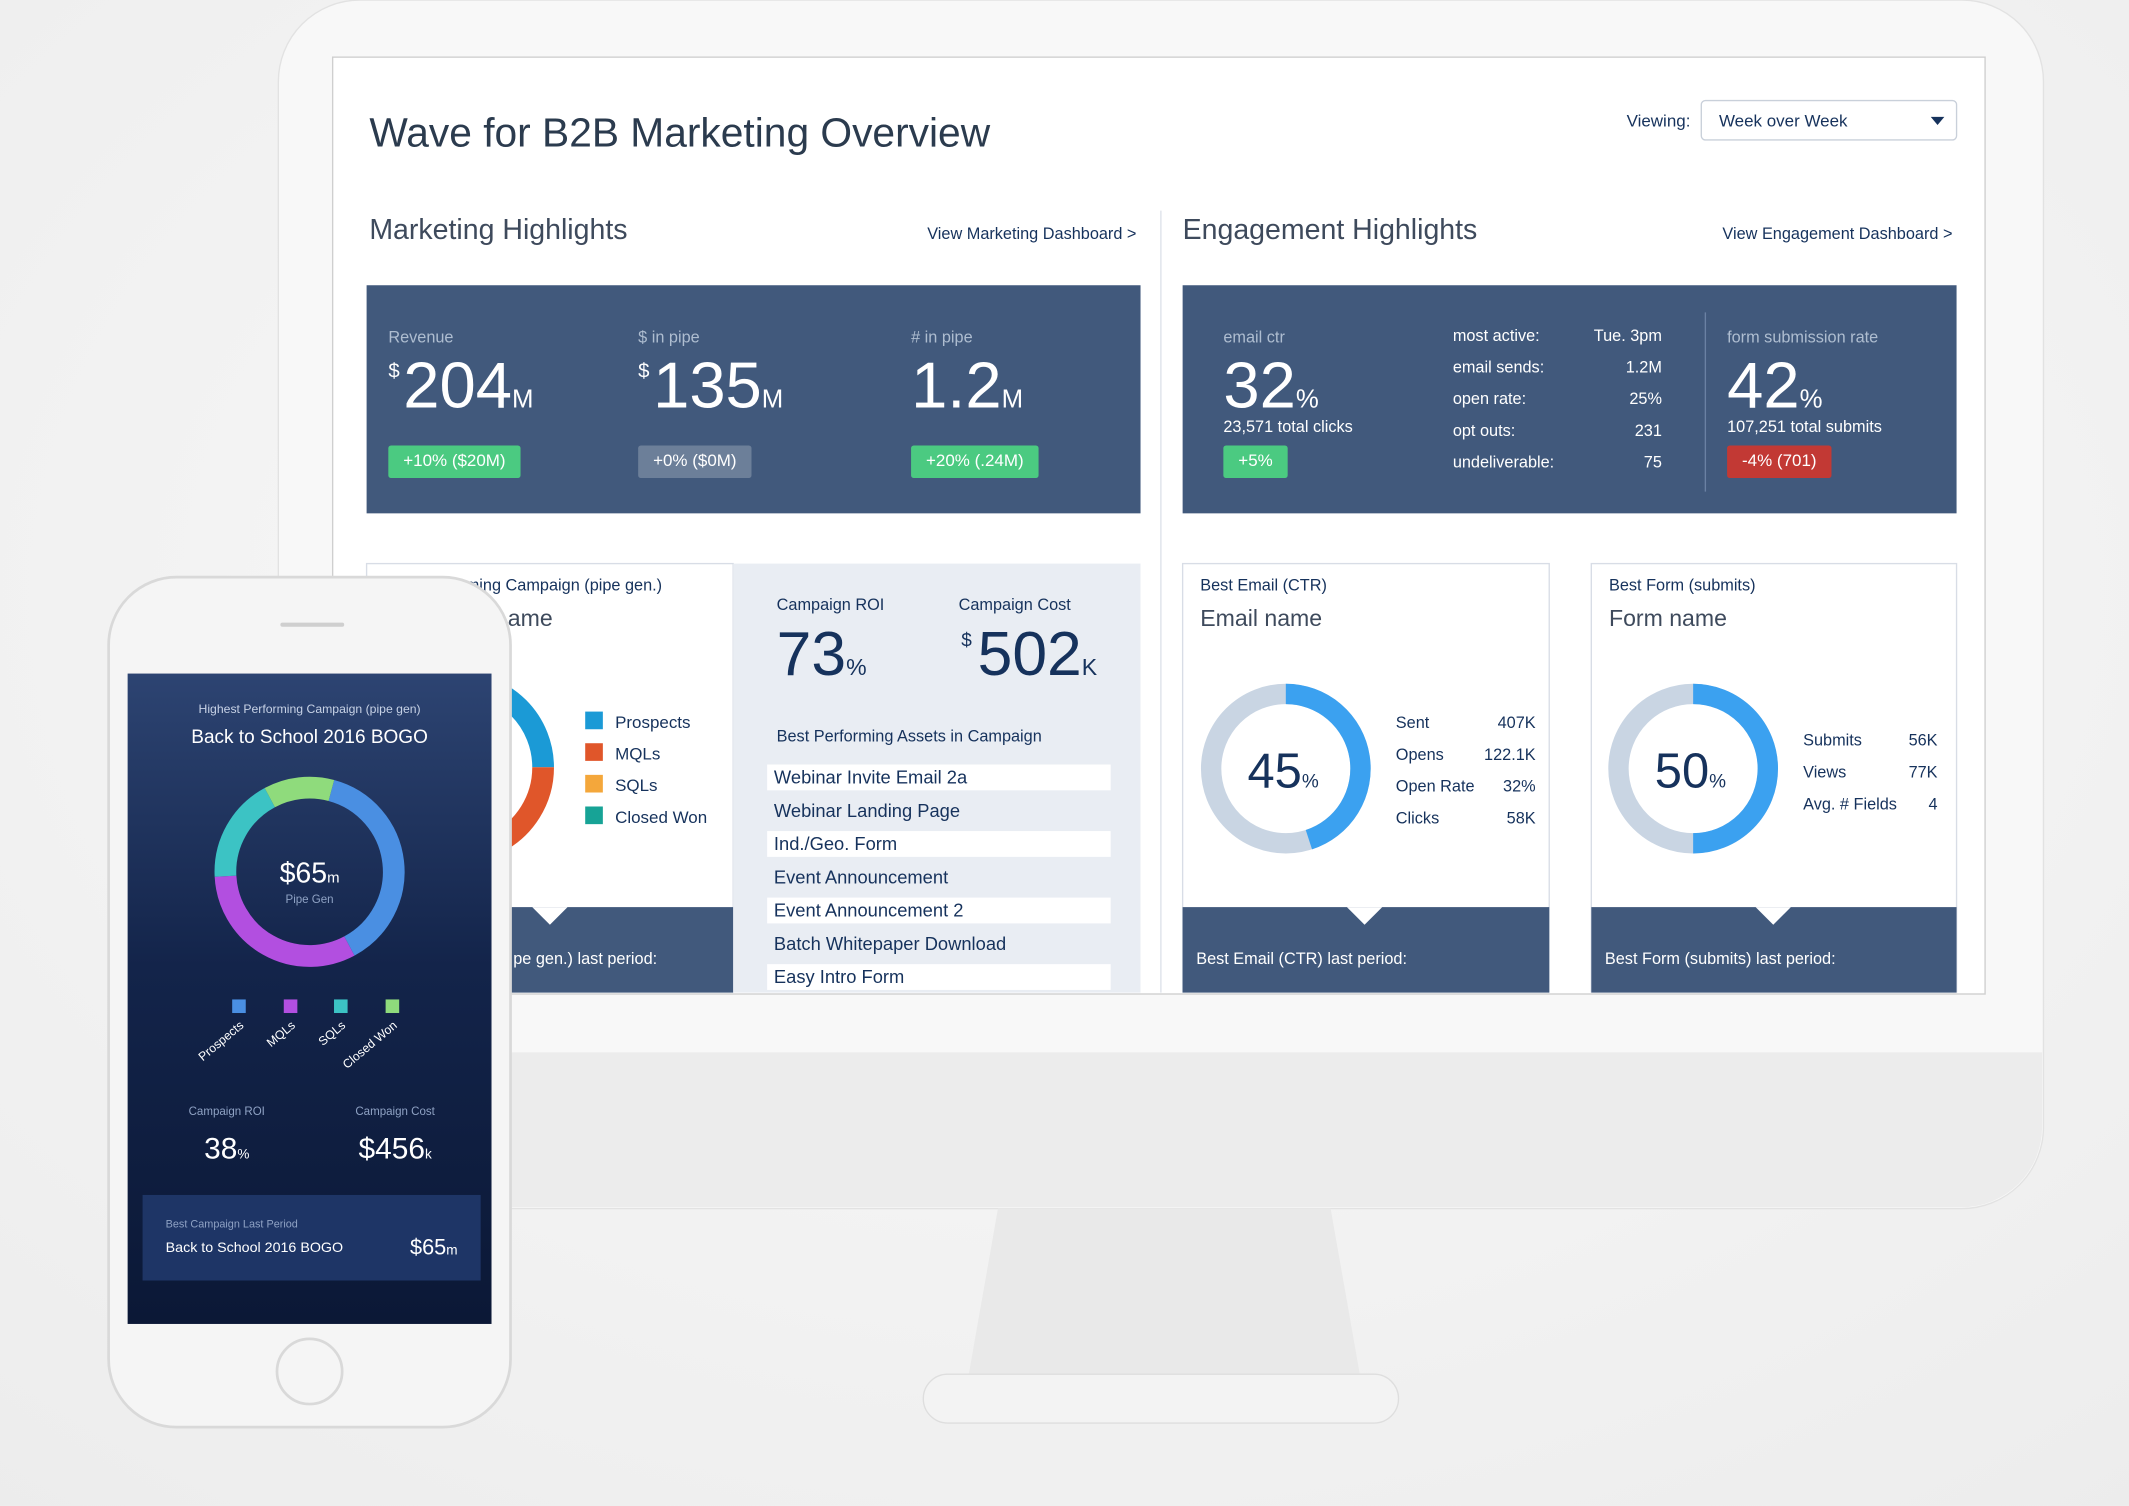 This screenshot has height=1506, width=2129. Describe the element at coordinates (1263, 586) in the screenshot. I see `card-title: Best Email (CTR)` at that location.